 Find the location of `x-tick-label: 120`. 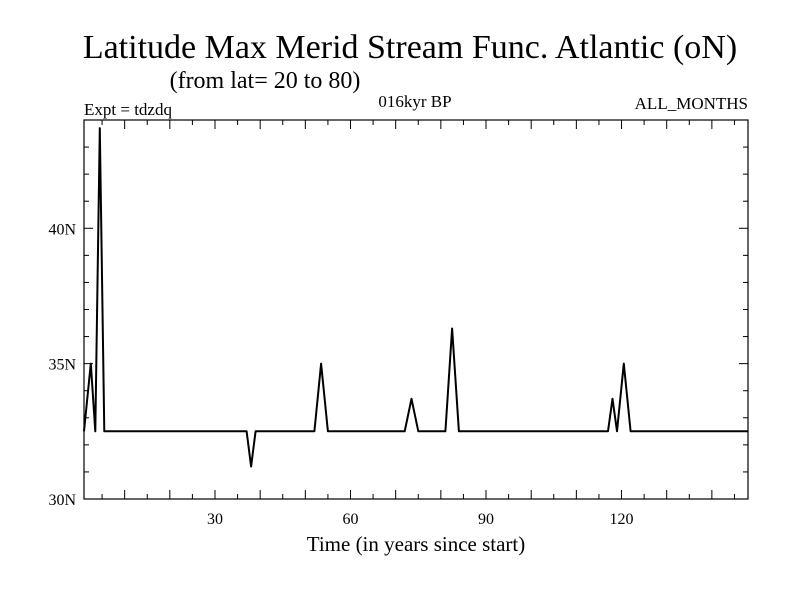

x-tick-label: 120 is located at coordinates (622, 519).